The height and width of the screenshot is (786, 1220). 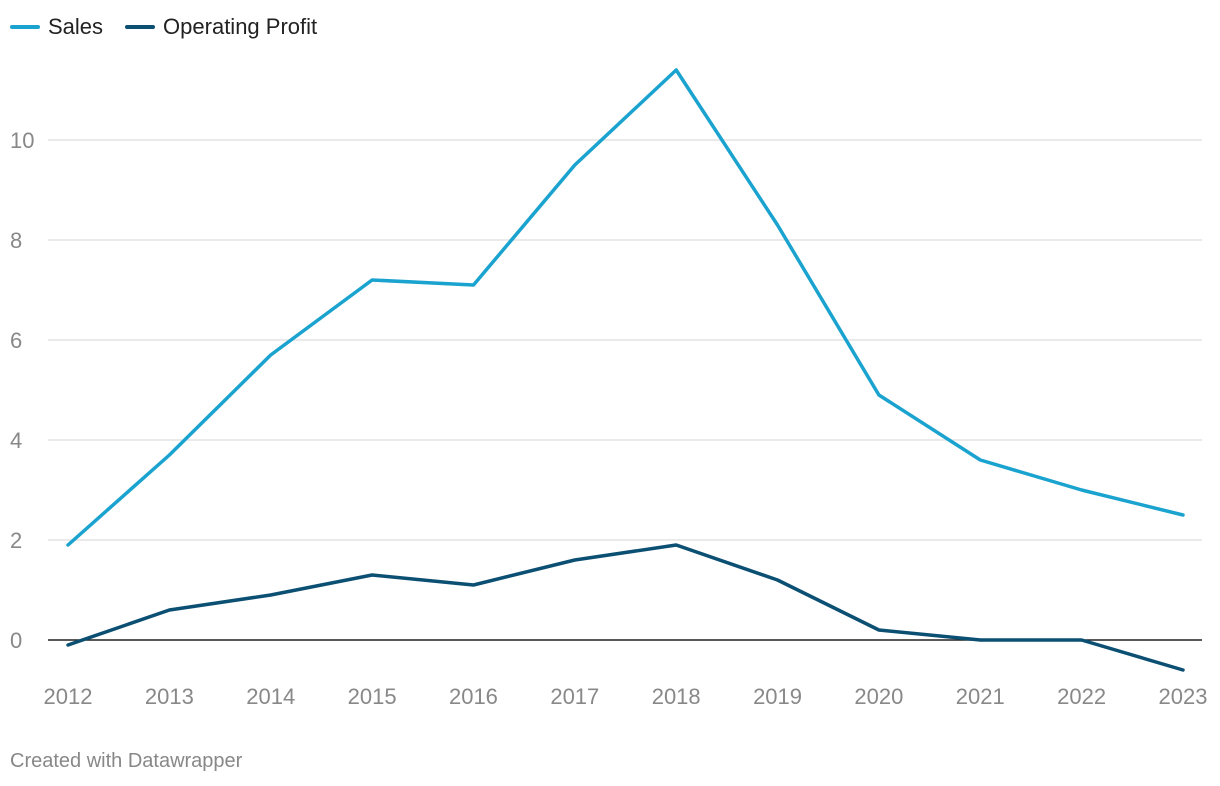 I want to click on y-tick-label: 6, so click(x=16, y=340).